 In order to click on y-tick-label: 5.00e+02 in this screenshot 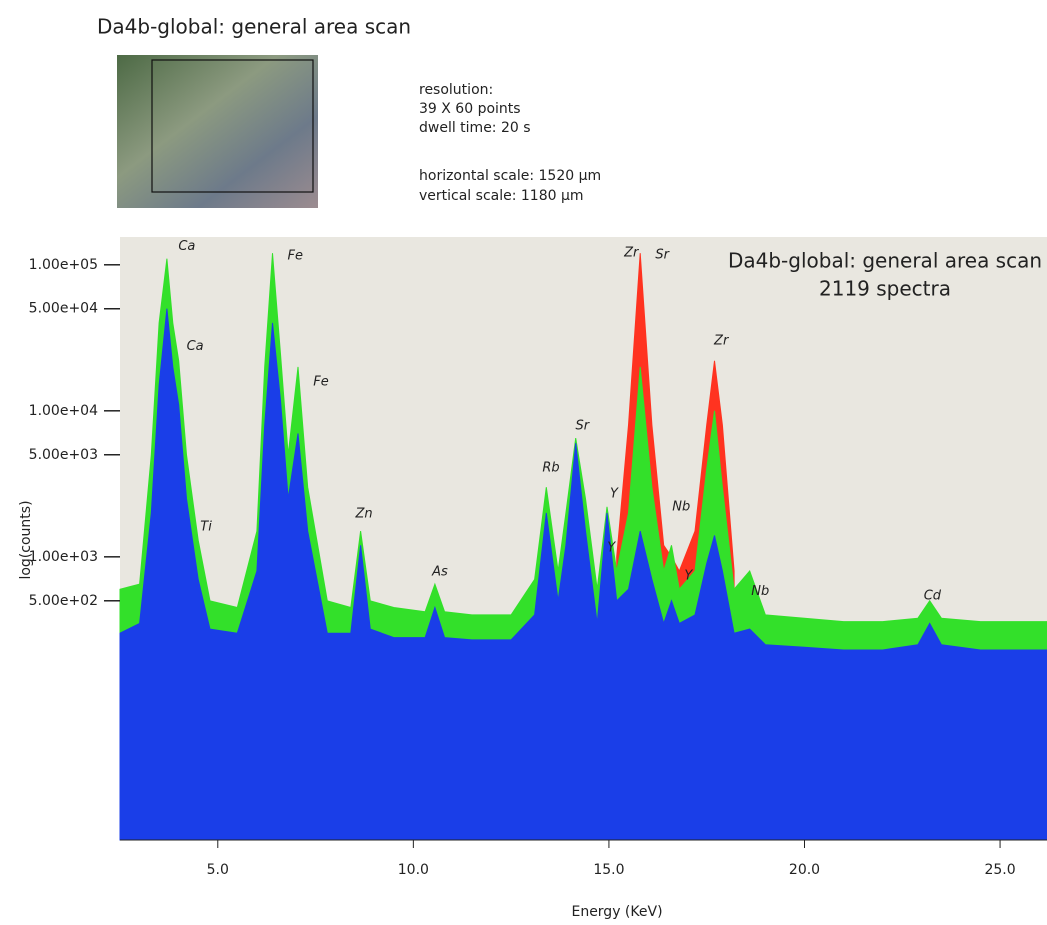, I will do `click(63, 601)`.